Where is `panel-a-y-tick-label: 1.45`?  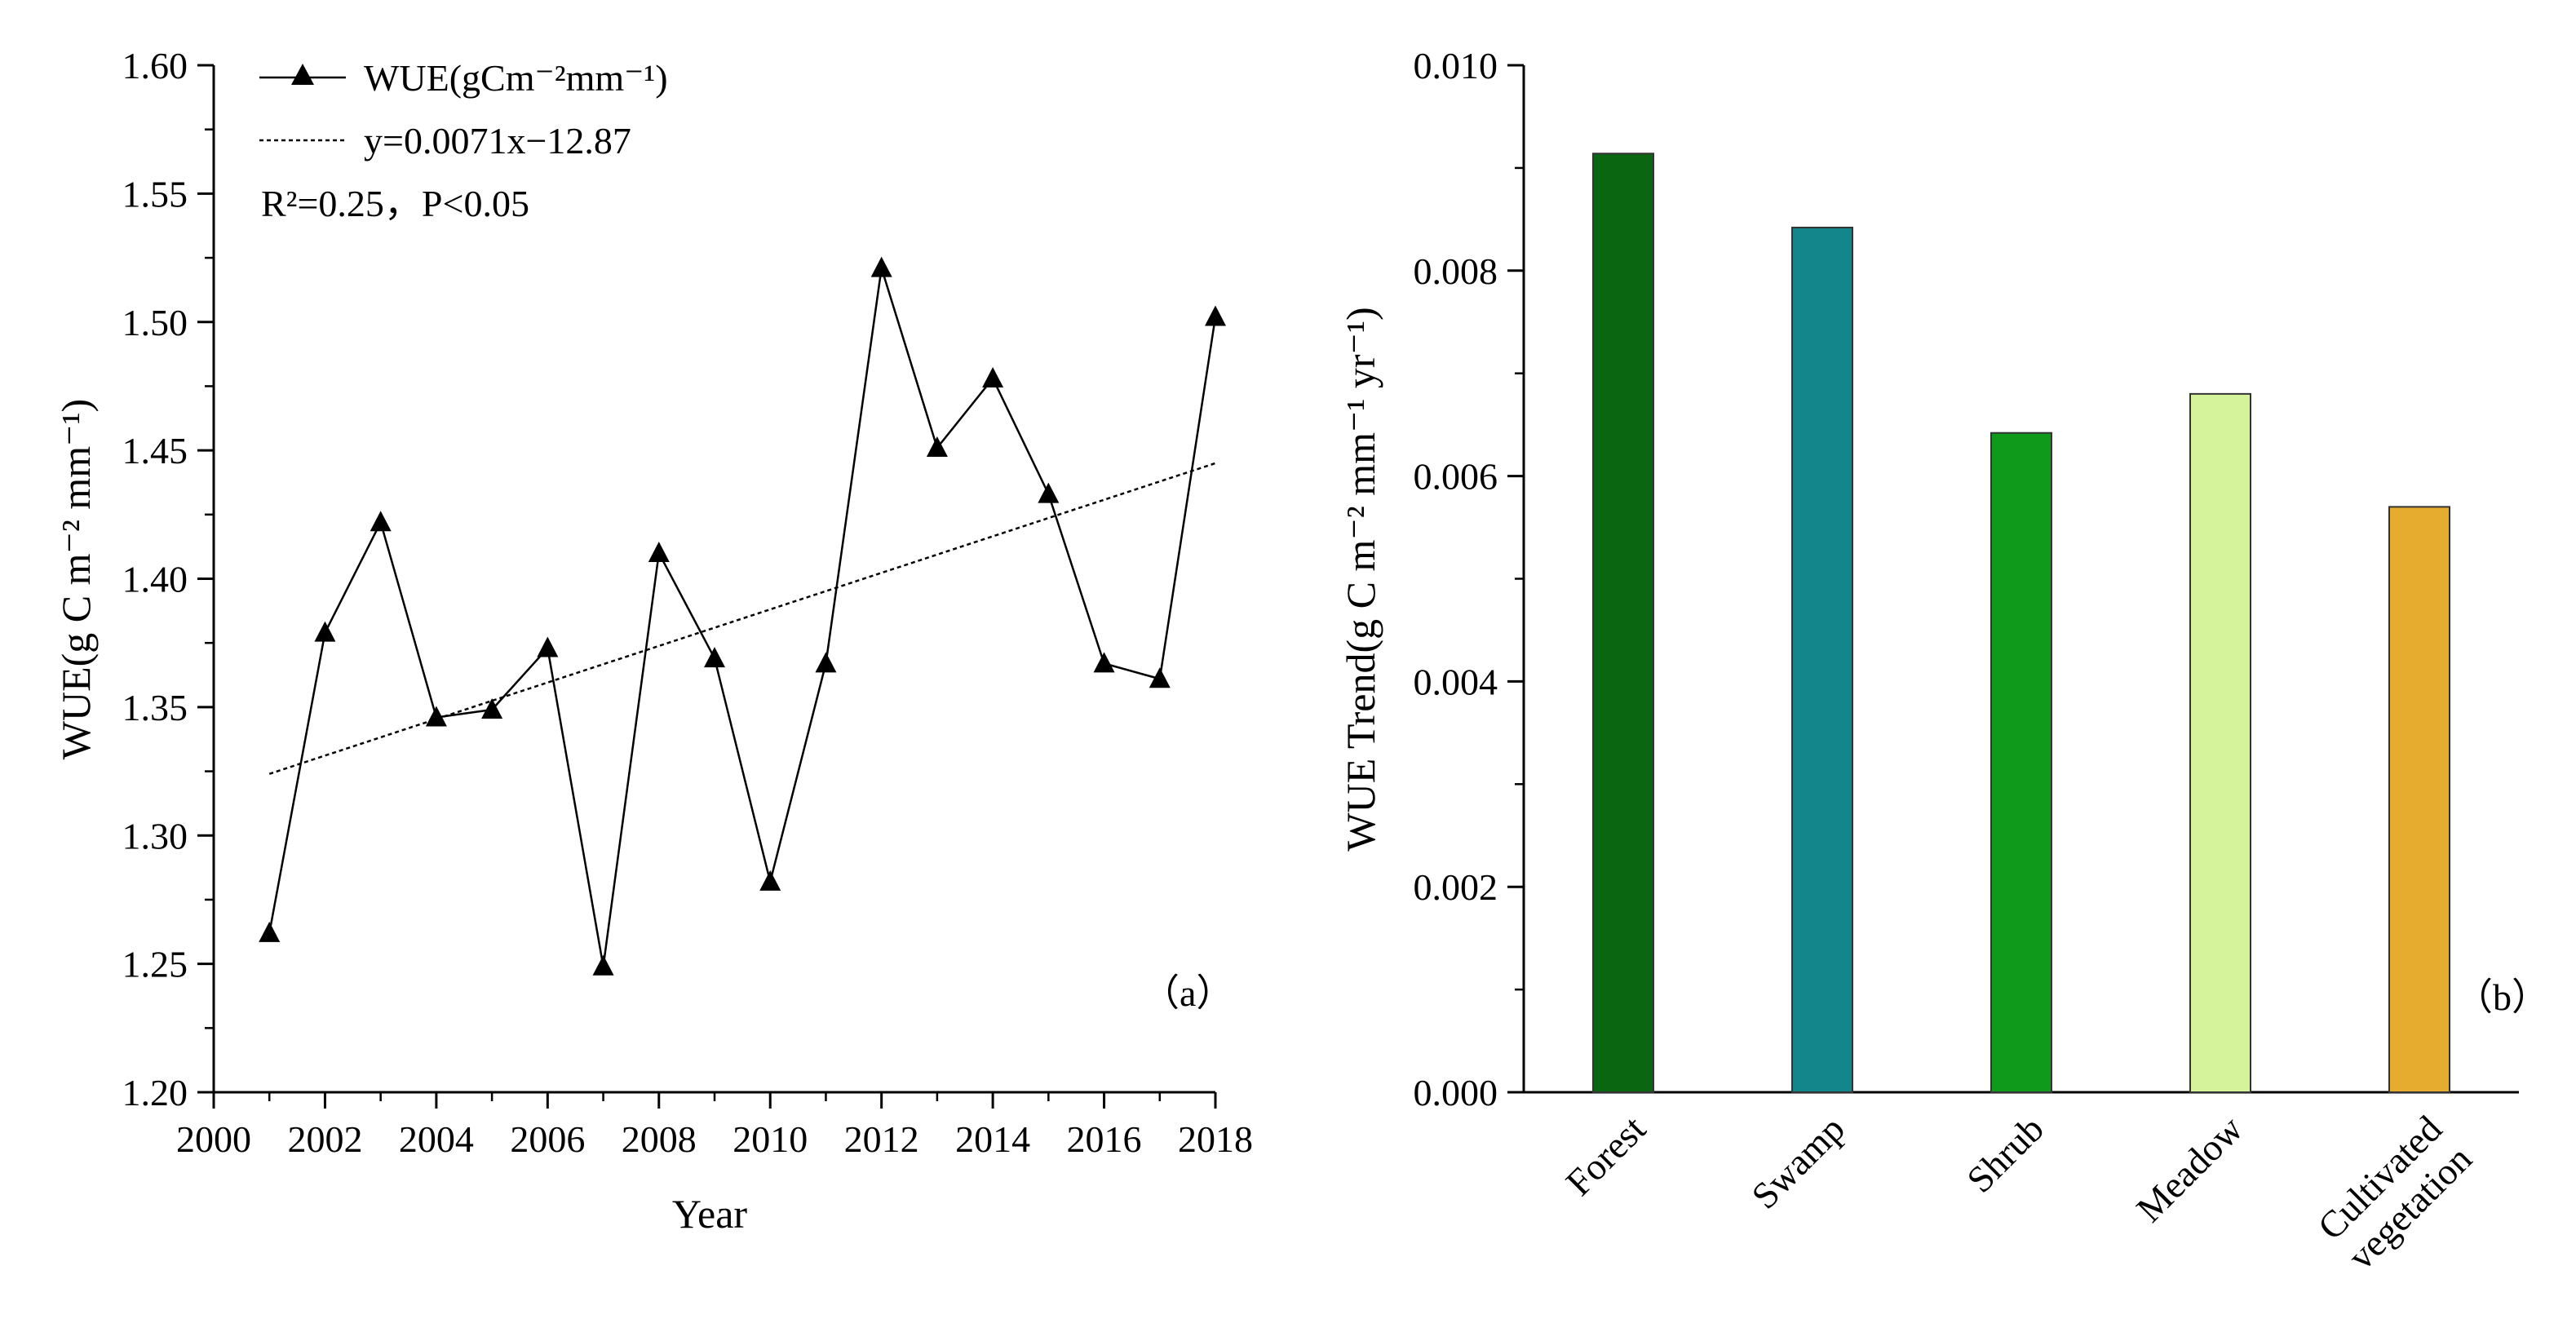 panel-a-y-tick-label: 1.45 is located at coordinates (155, 450).